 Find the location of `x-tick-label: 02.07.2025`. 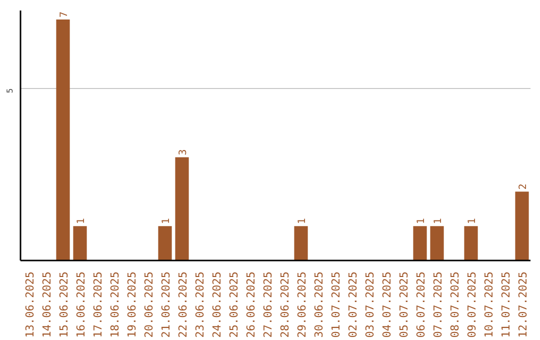

x-tick-label: 02.07.2025 is located at coordinates (353, 304).